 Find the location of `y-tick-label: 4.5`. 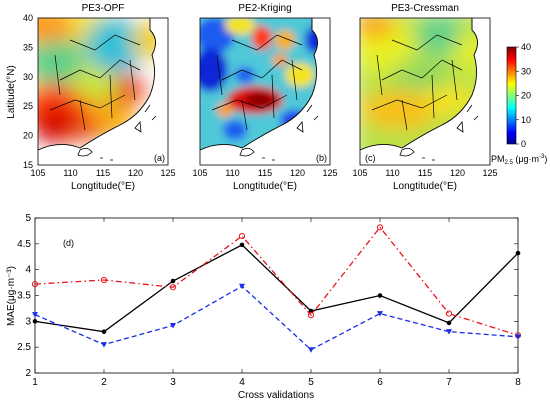

y-tick-label: 4.5 is located at coordinates (24, 244).